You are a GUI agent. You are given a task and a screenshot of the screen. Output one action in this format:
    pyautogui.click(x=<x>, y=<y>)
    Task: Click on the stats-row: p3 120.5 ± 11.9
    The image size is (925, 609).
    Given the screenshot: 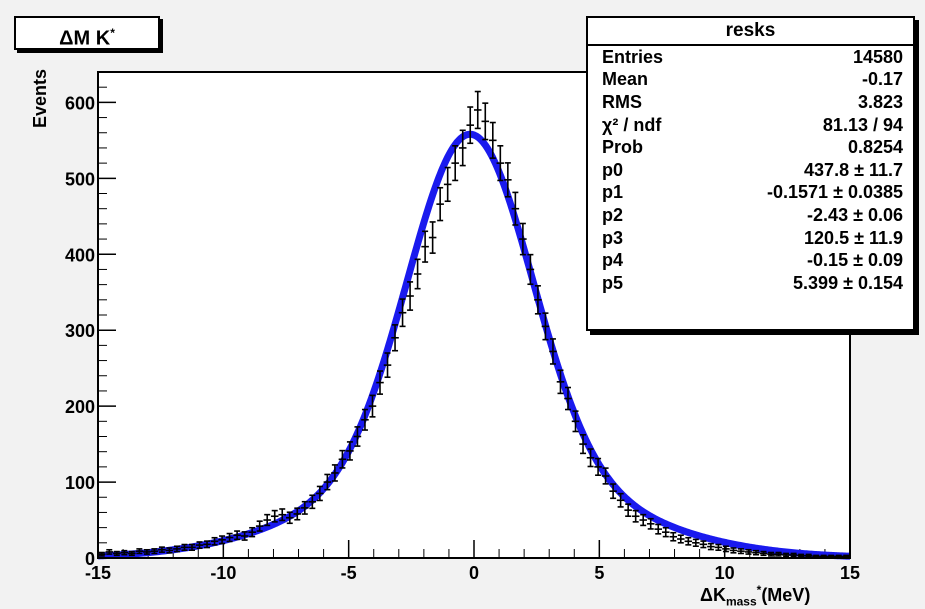 What is the action you would take?
    pyautogui.click(x=750, y=238)
    